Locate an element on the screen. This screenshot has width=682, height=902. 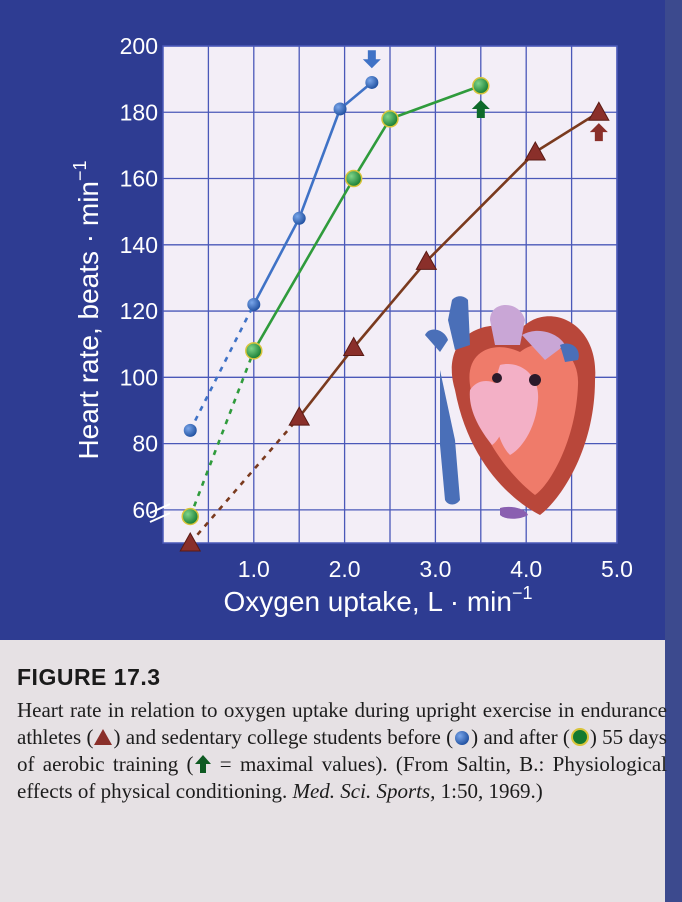
heart-illustration is located at coordinates (510, 407).